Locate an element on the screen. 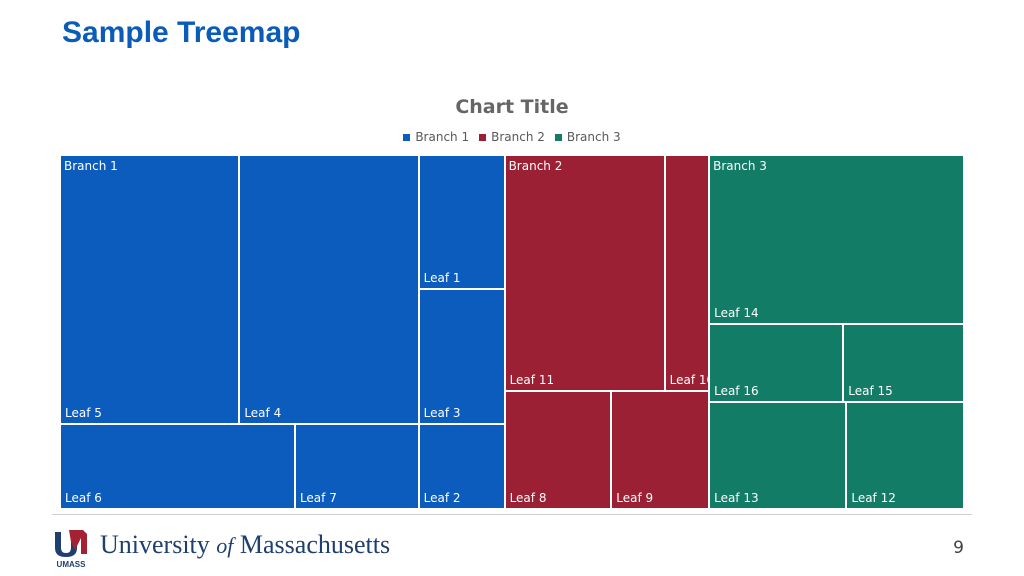 The image size is (1024, 576). legend-item-branch-2: Branch 2 is located at coordinates (512, 137).